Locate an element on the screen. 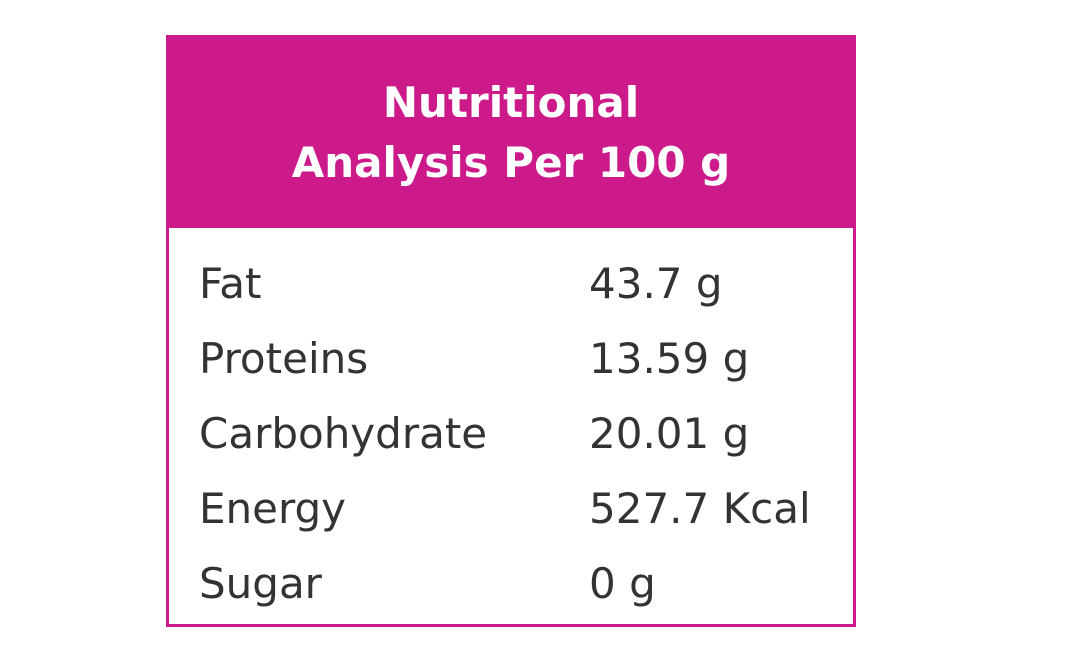  nutrient-value: 20.01 g is located at coordinates (669, 433).